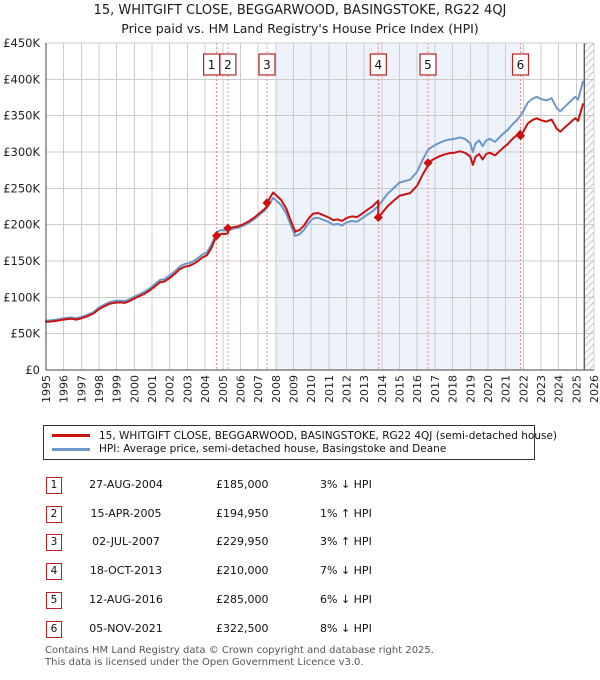 The width and height of the screenshot is (600, 680). I want to click on sale-row-date: 18-OCT-2013, so click(126, 571).